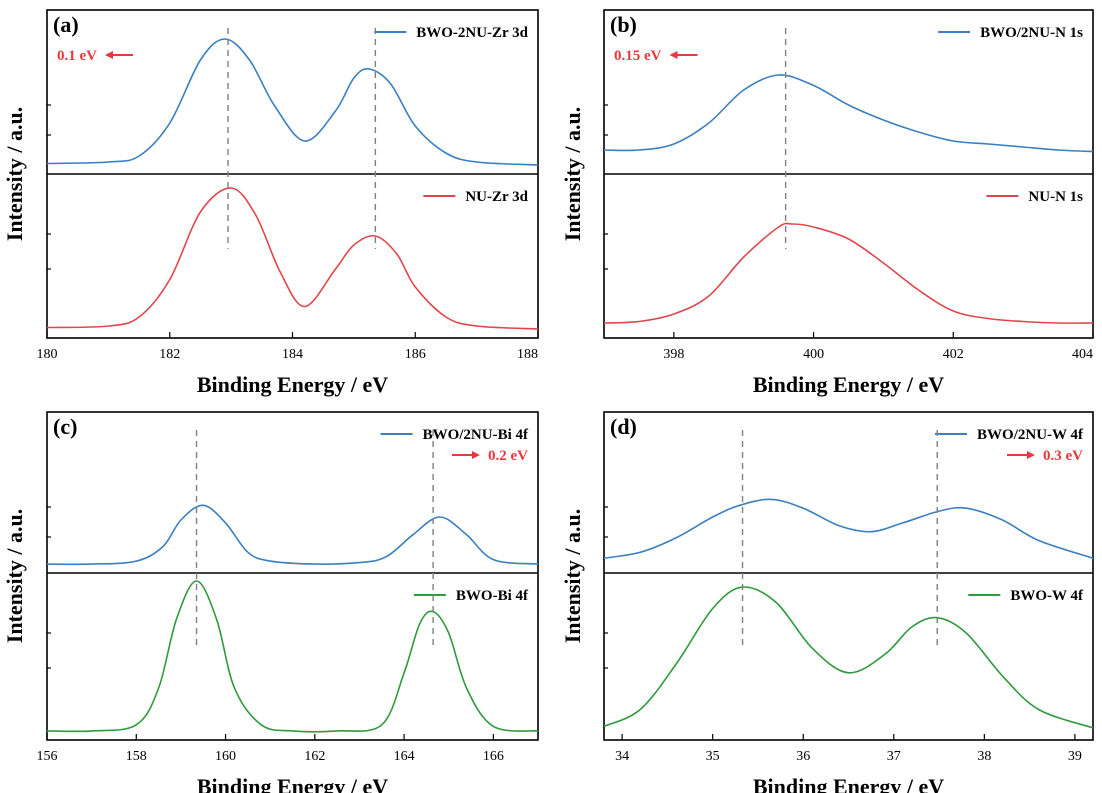  What do you see at coordinates (623, 24) in the screenshot?
I see `panel-label: (b)` at bounding box center [623, 24].